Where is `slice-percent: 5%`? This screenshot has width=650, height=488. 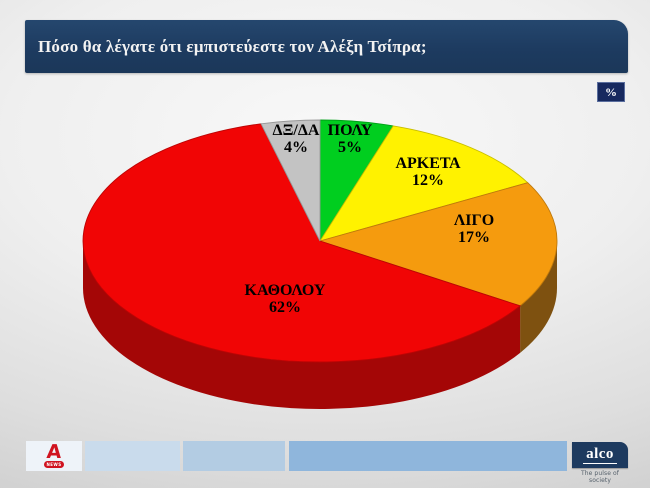 slice-percent: 5% is located at coordinates (349, 147).